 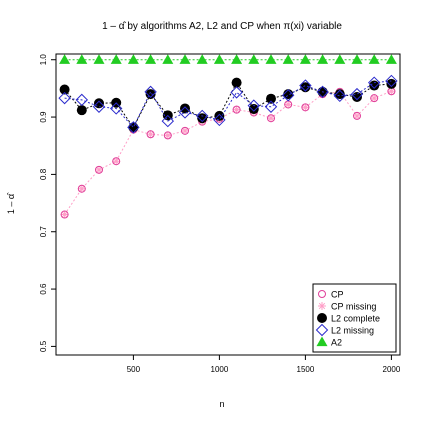 What do you see at coordinates (352, 331) in the screenshot?
I see `legend-label: L2 missing` at bounding box center [352, 331].